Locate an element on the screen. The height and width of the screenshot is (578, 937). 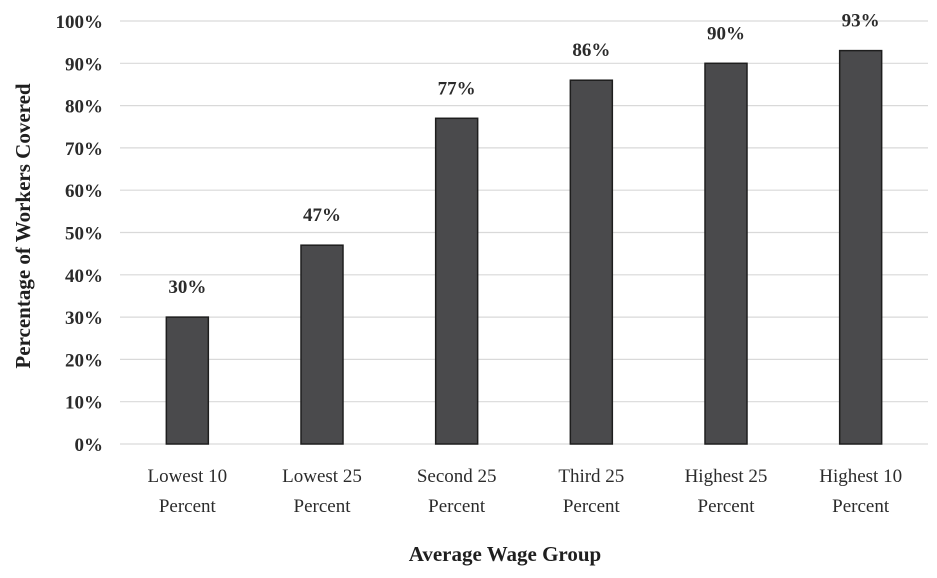
x-category-label: Highest 10 Percent is located at coordinates (860, 491).